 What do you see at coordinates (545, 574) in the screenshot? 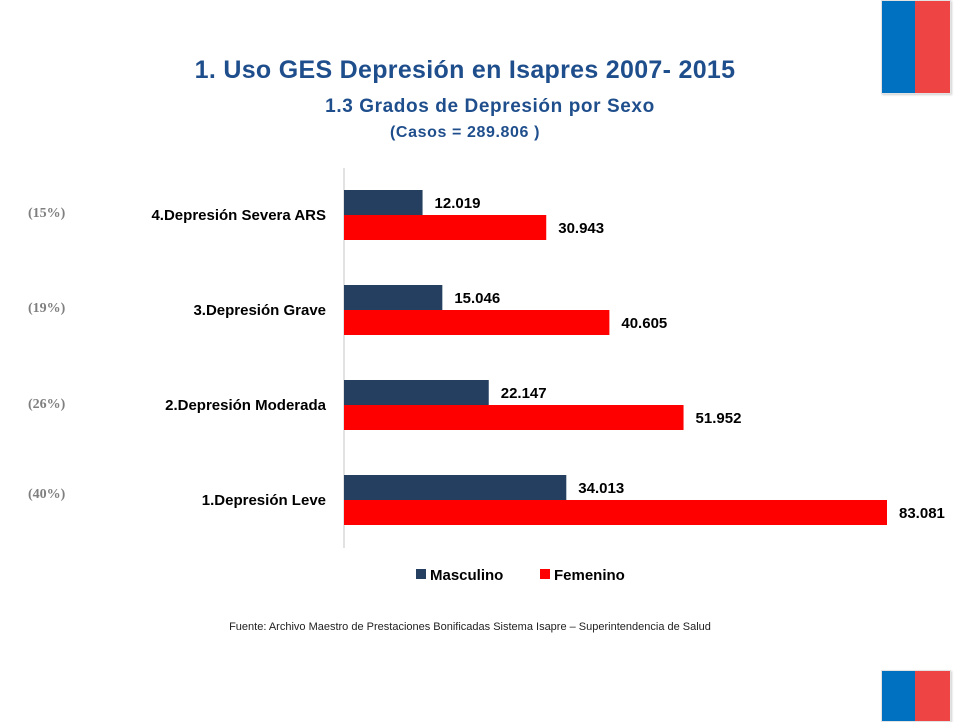
I see `legend-swatch-femenino` at bounding box center [545, 574].